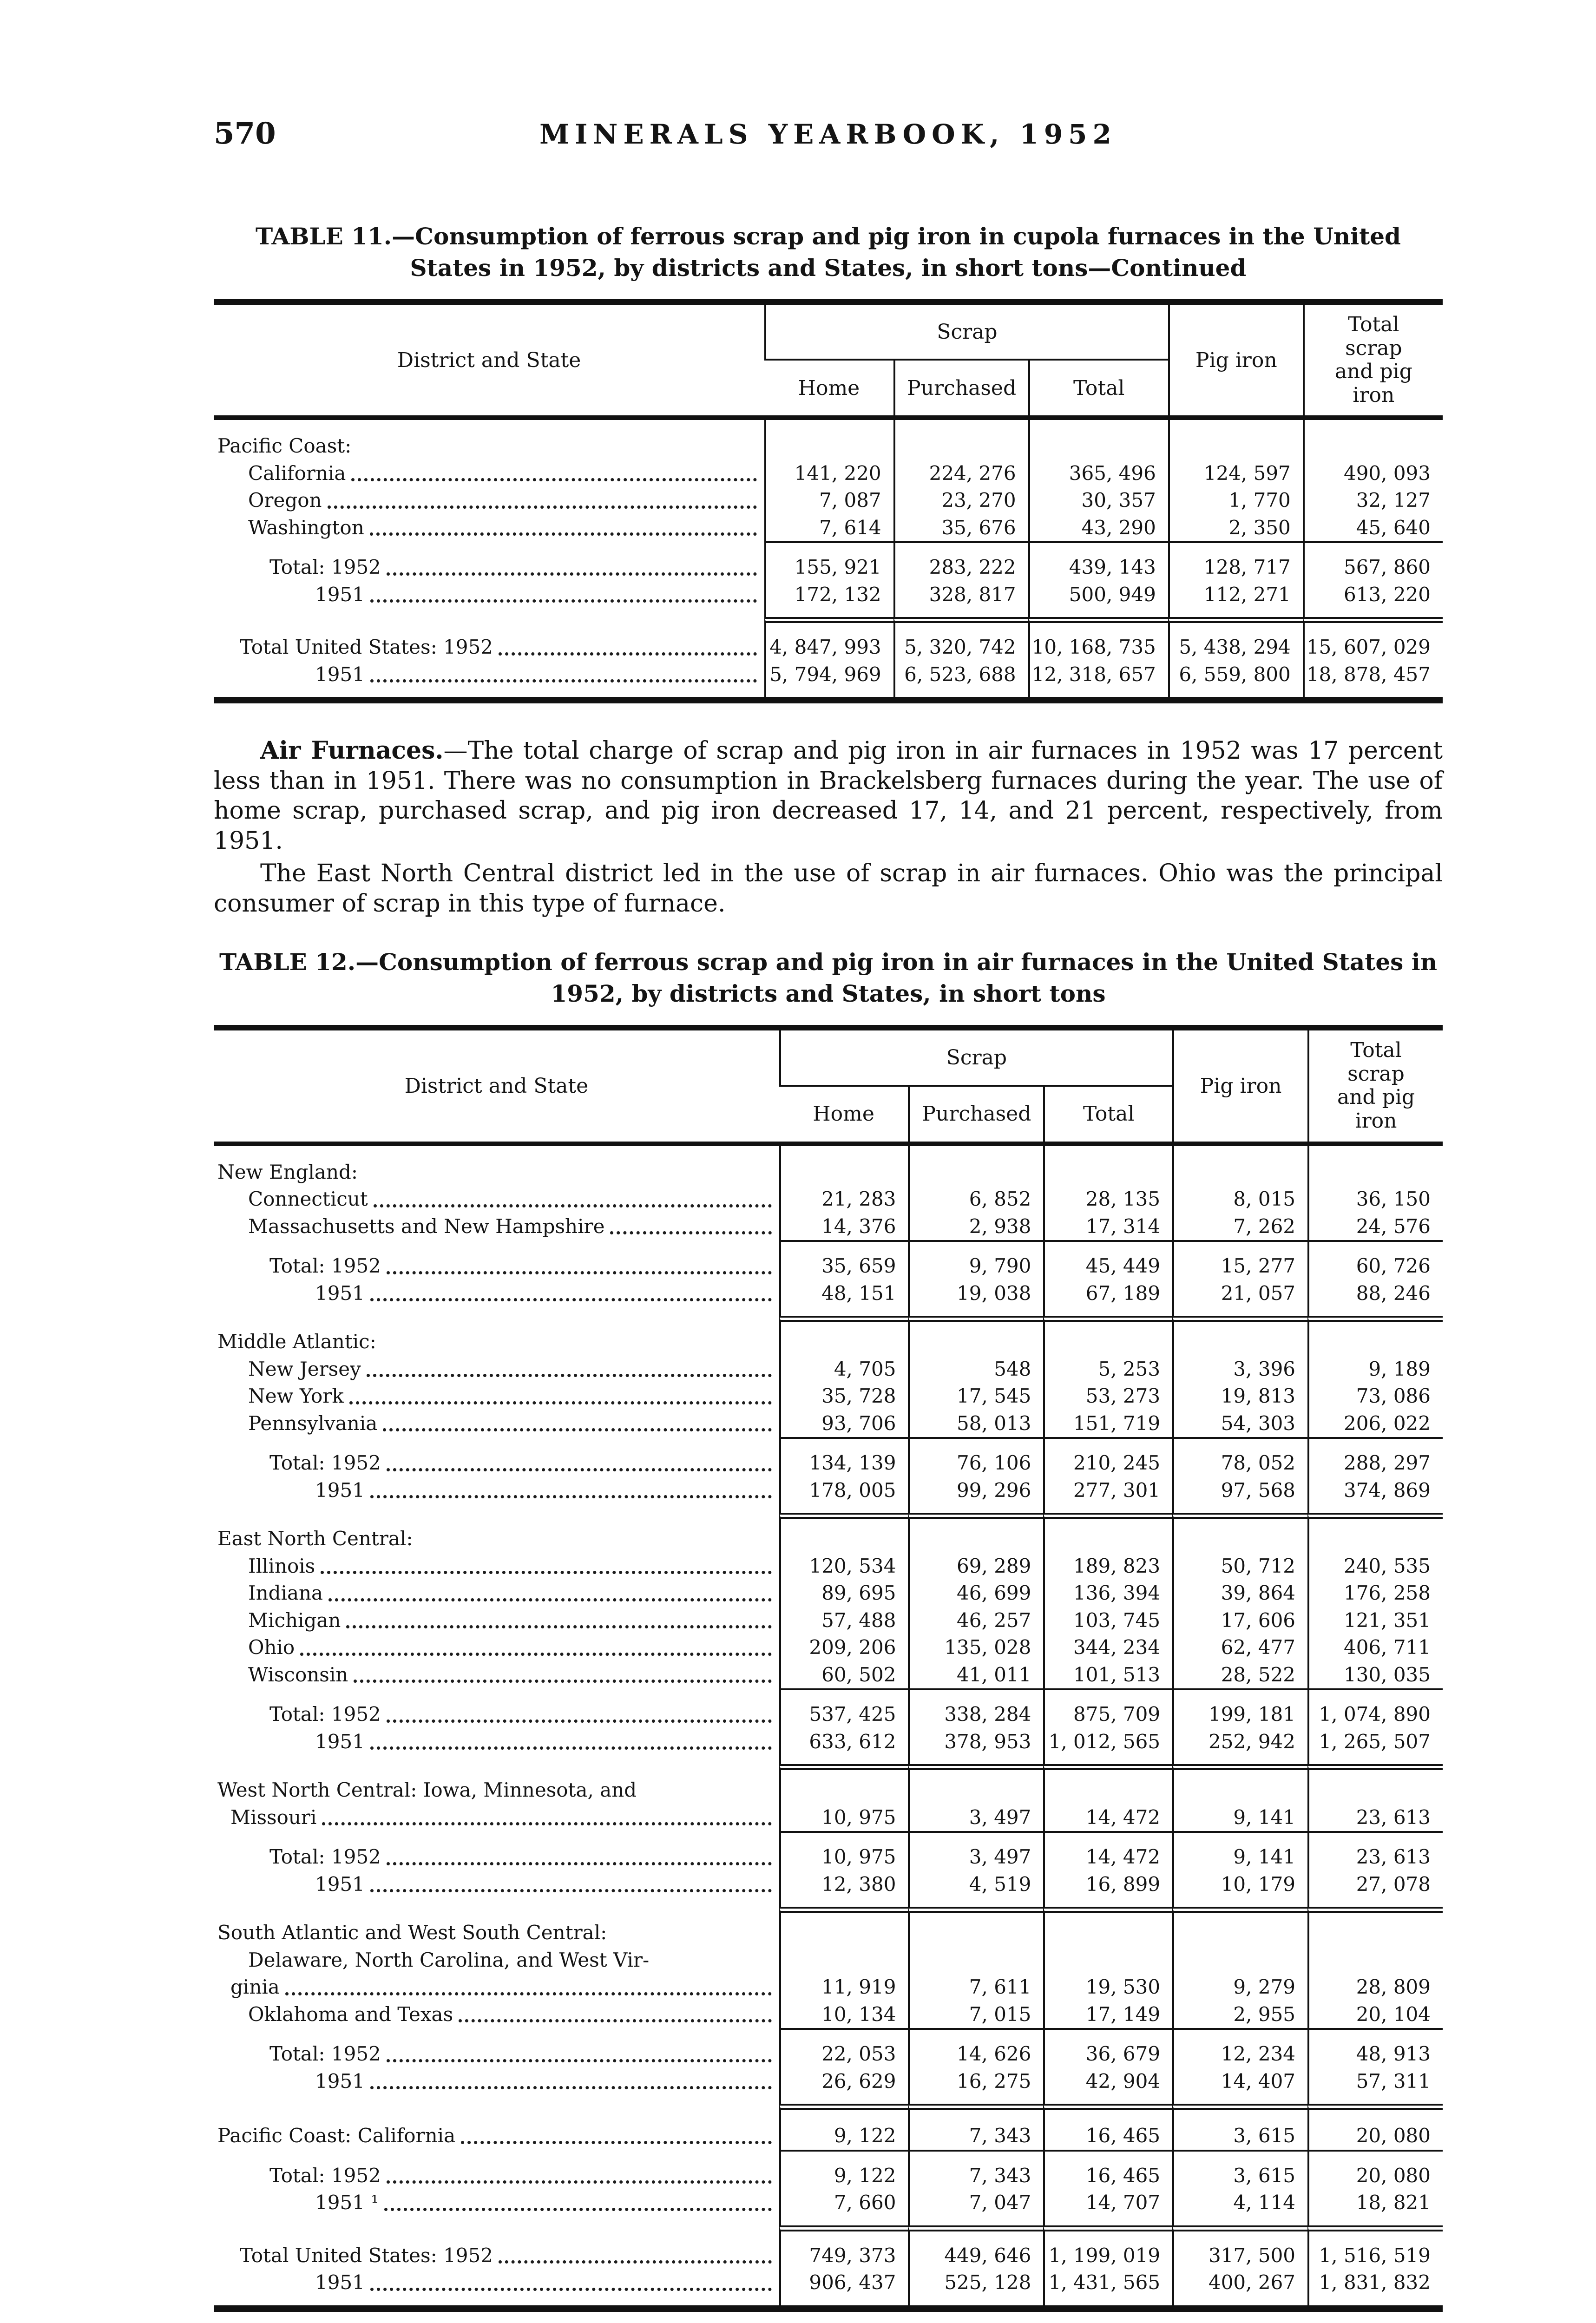 This screenshot has height=2323, width=1596. I want to click on value-cell: 18, 821, so click(1375, 2207).